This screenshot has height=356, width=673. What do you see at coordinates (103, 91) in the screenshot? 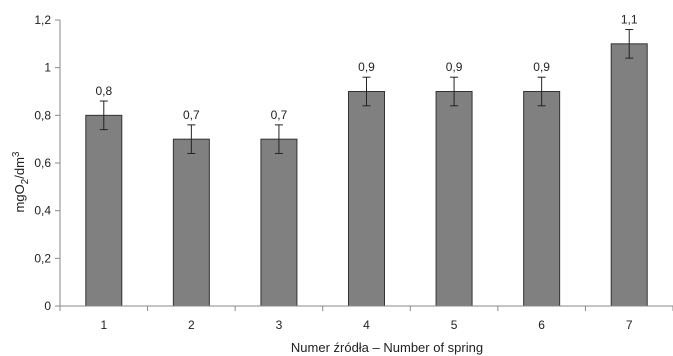
I see `data-label: 0,8` at bounding box center [103, 91].